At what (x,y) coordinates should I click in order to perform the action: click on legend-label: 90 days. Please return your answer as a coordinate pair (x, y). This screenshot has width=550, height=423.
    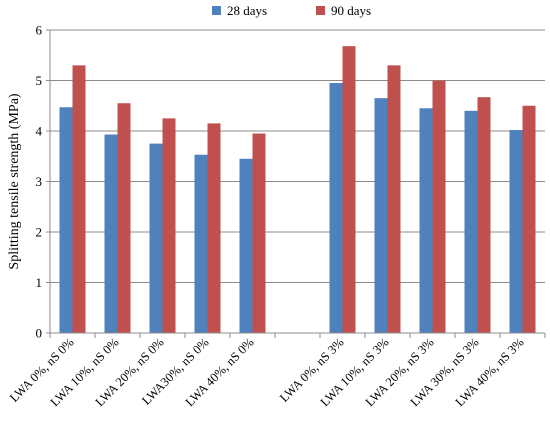
    Looking at the image, I should click on (351, 10).